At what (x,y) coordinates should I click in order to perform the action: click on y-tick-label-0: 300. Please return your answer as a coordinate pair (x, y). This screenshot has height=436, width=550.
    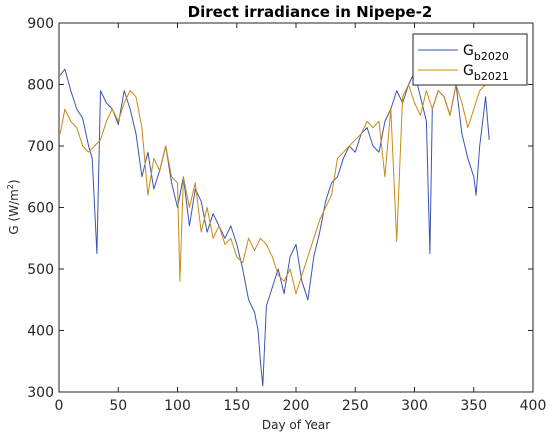
    Looking at the image, I should click on (40, 393).